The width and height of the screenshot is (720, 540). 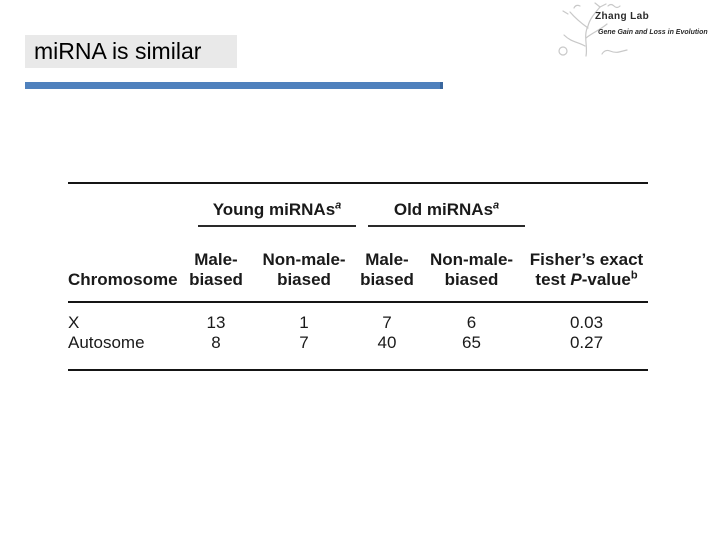 What do you see at coordinates (234, 85) in the screenshot?
I see `title-accent-bar` at bounding box center [234, 85].